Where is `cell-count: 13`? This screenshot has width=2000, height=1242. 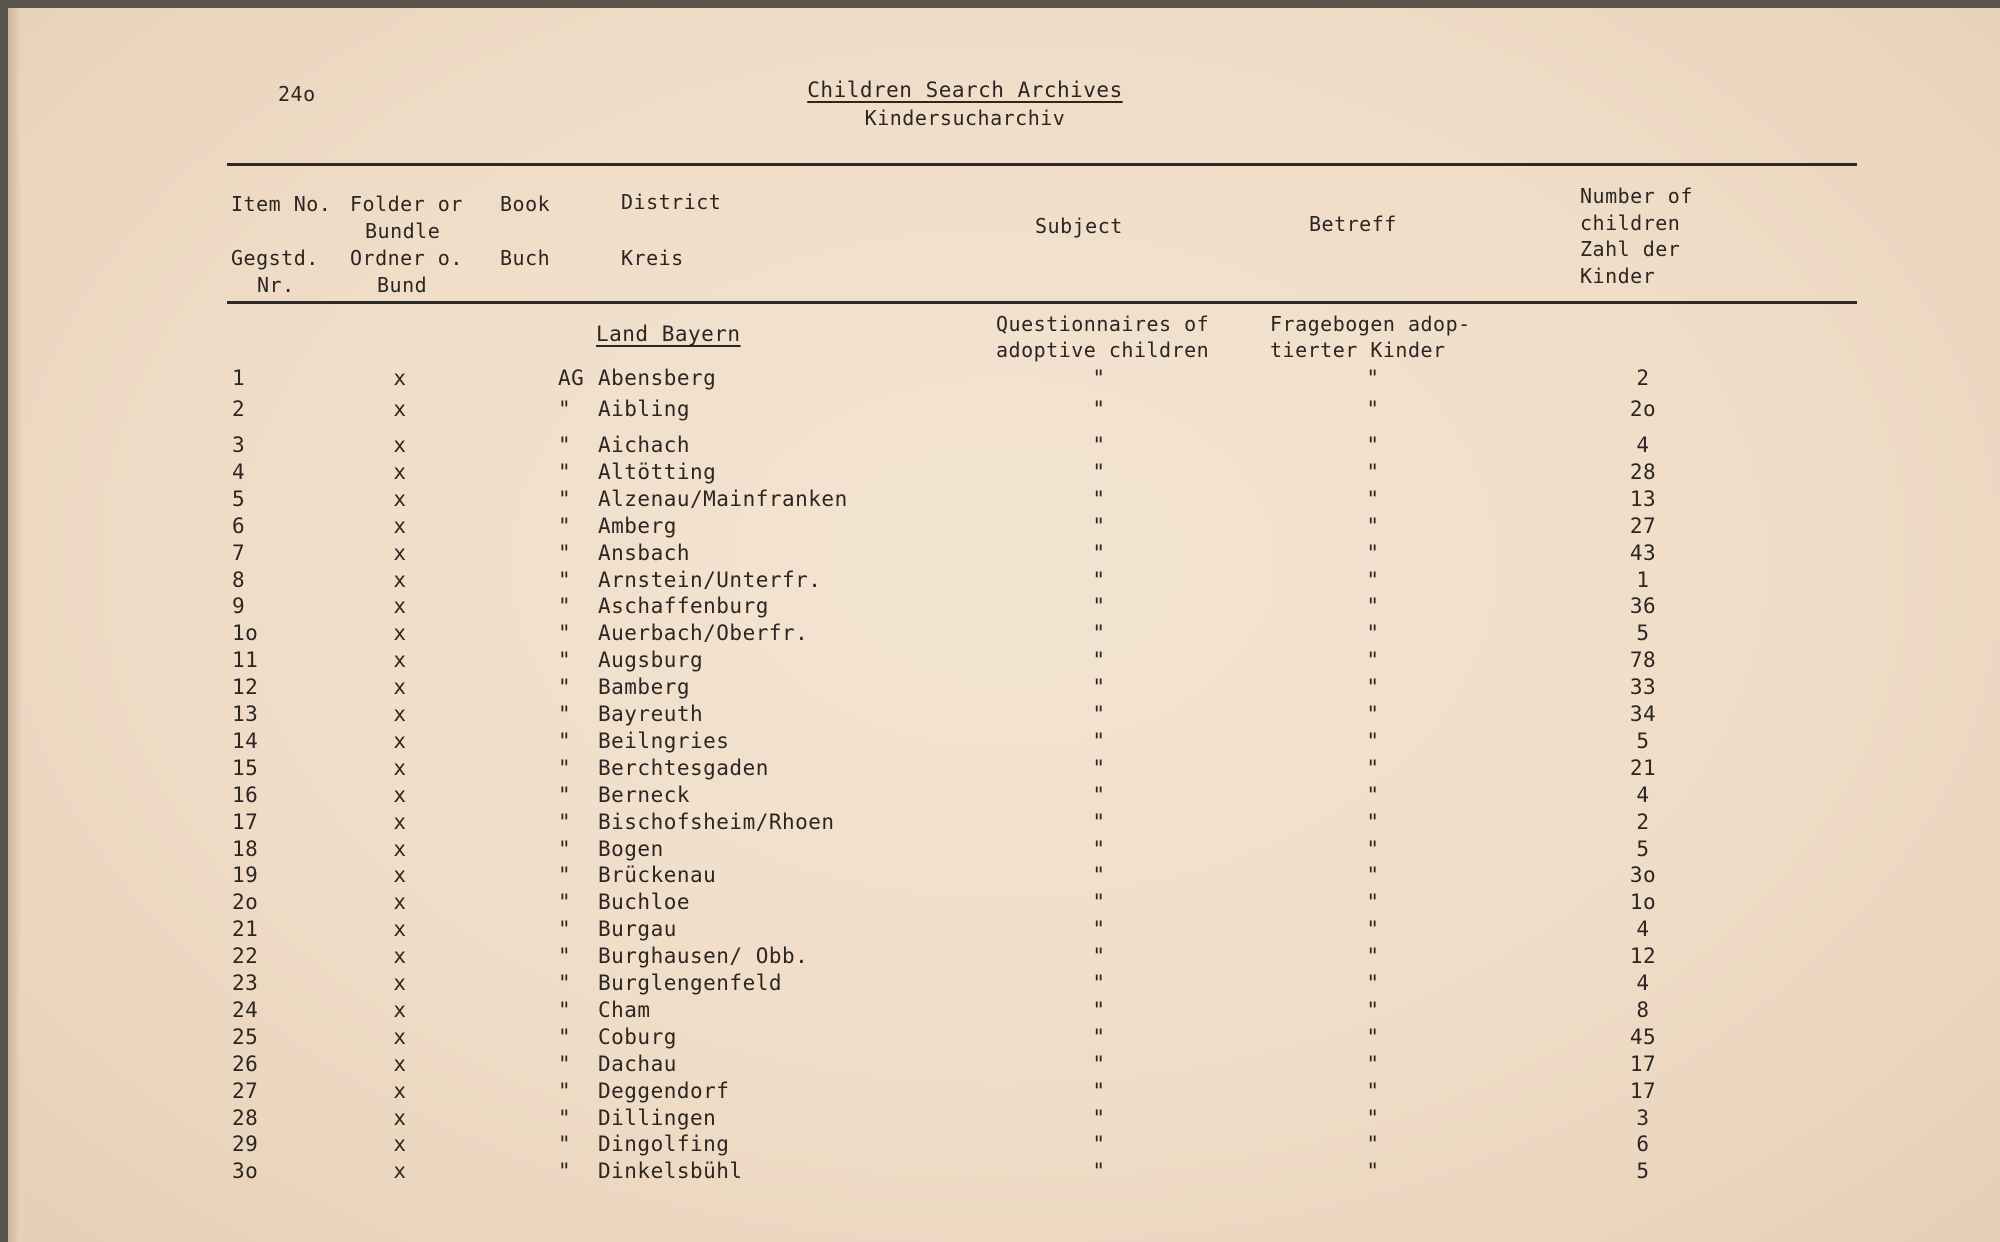
cell-count: 13 is located at coordinates (1643, 498).